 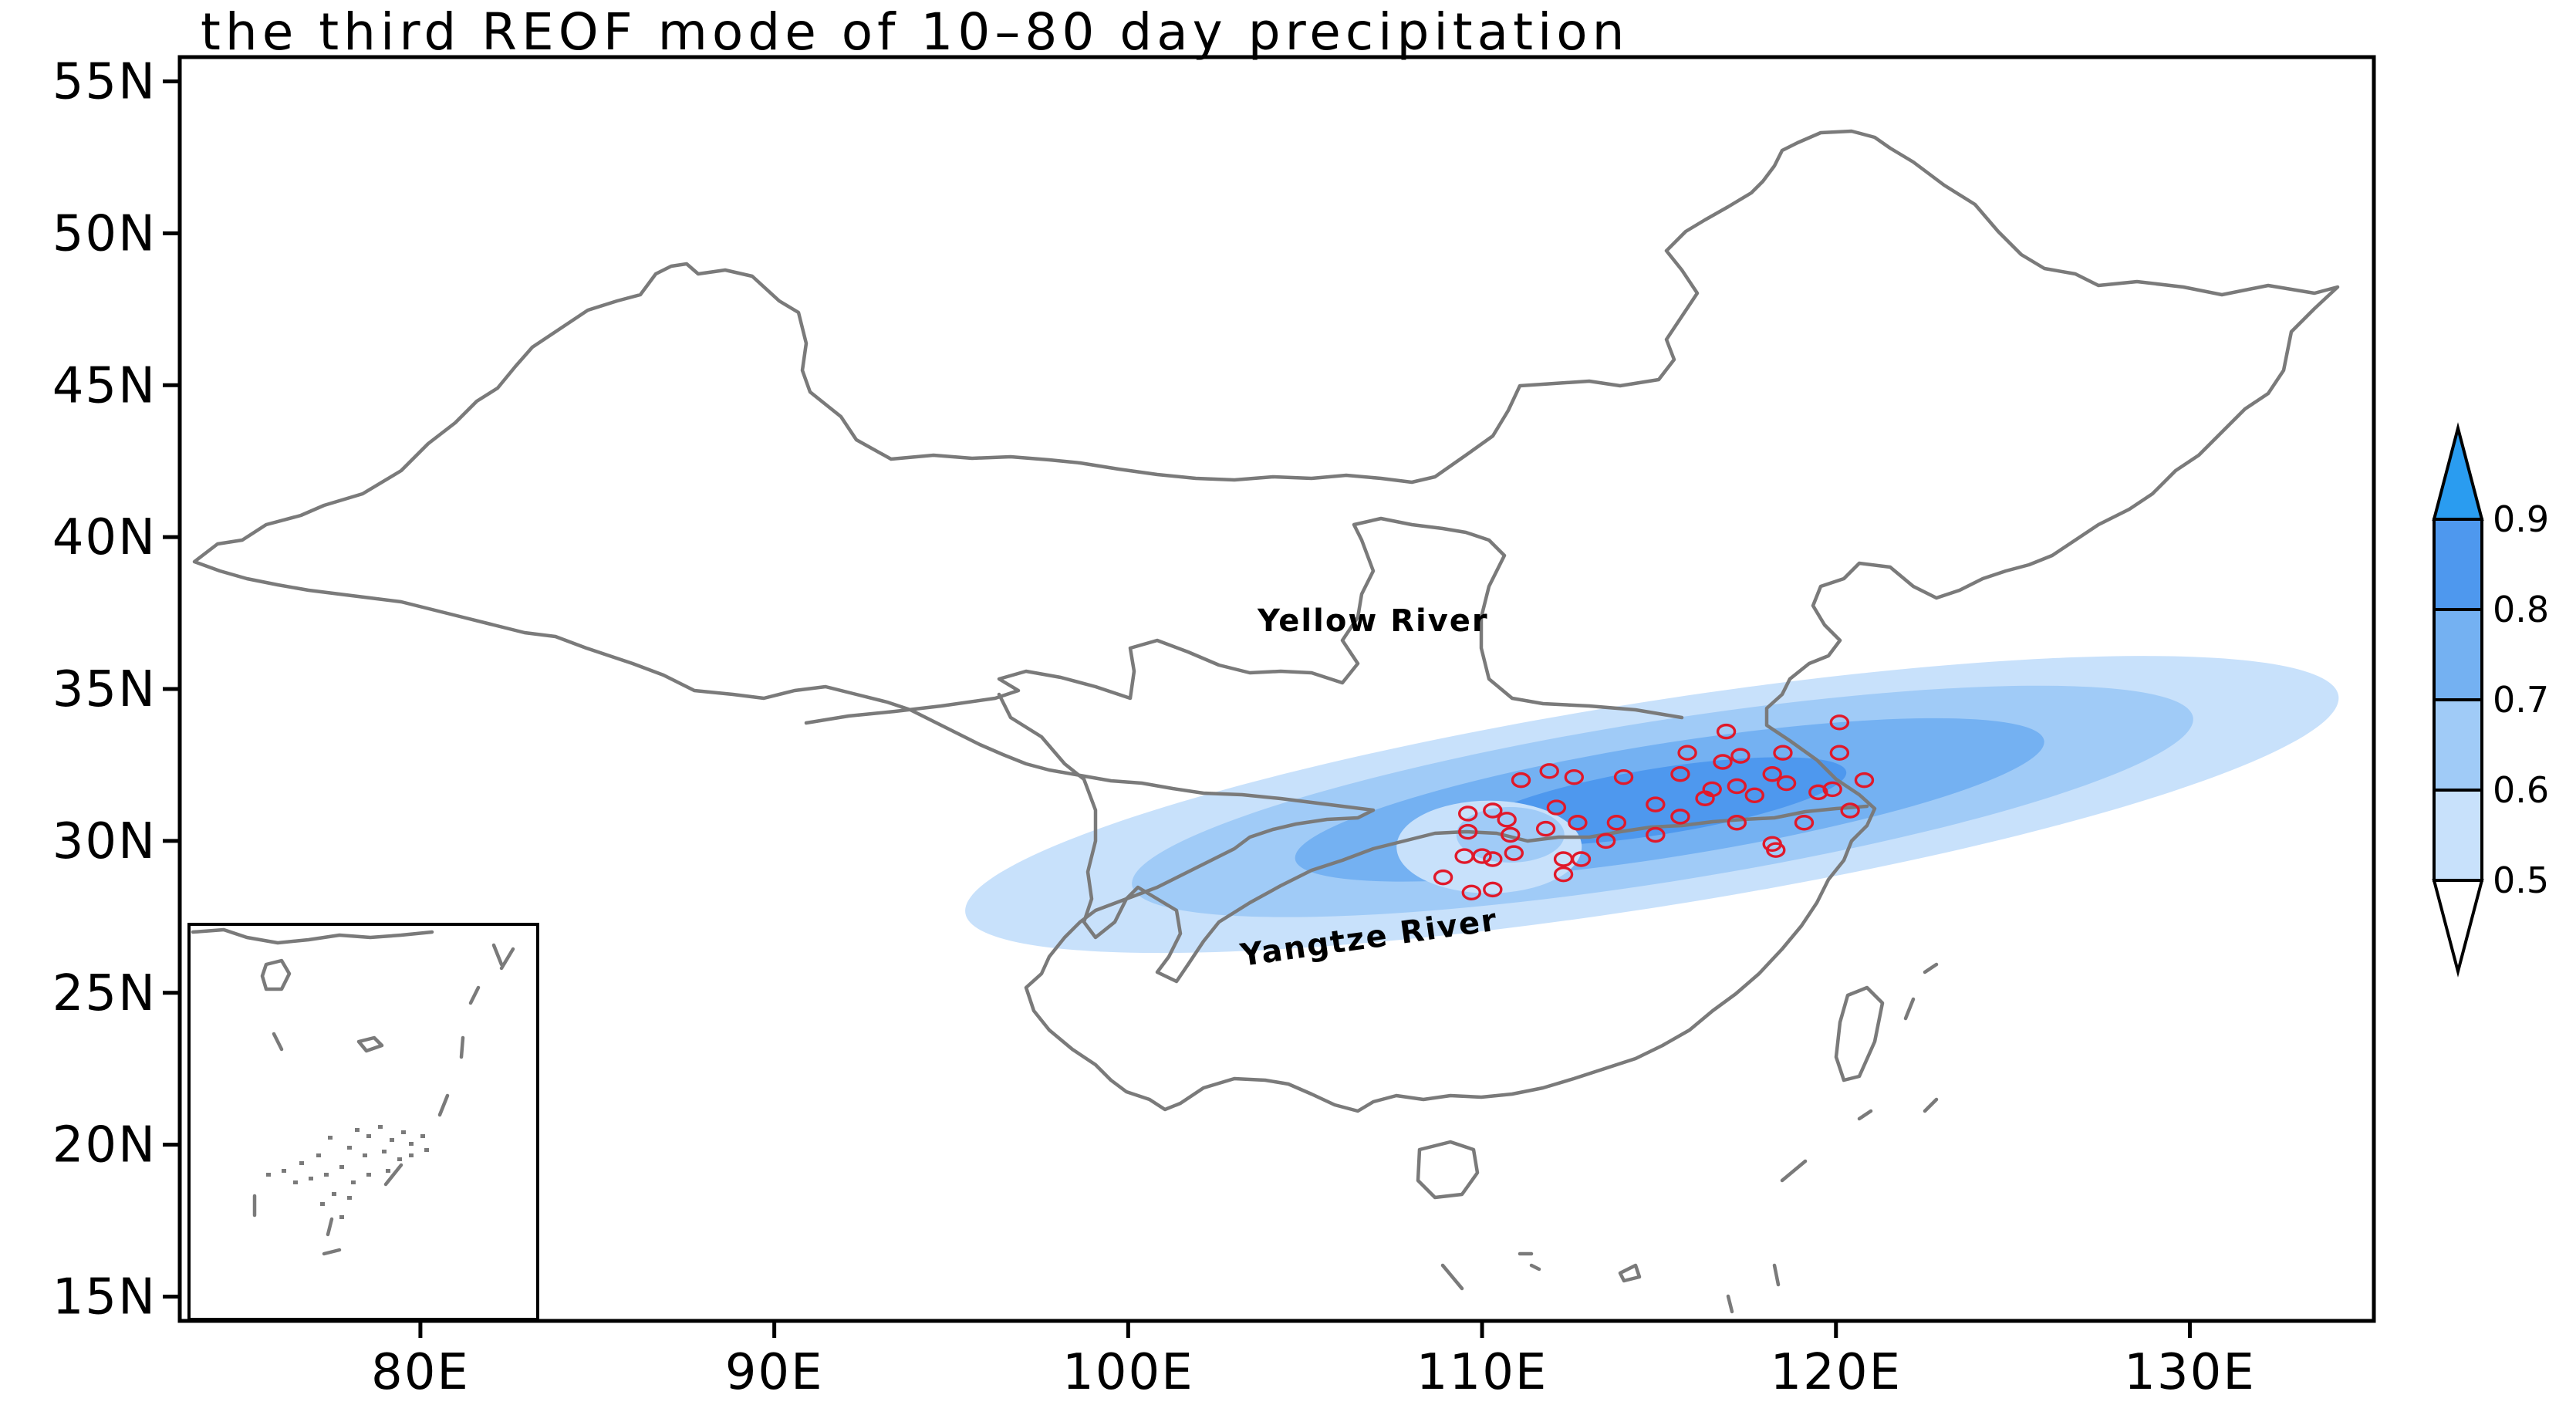 I want to click on colorbar-extend-top, so click(x=2458, y=471).